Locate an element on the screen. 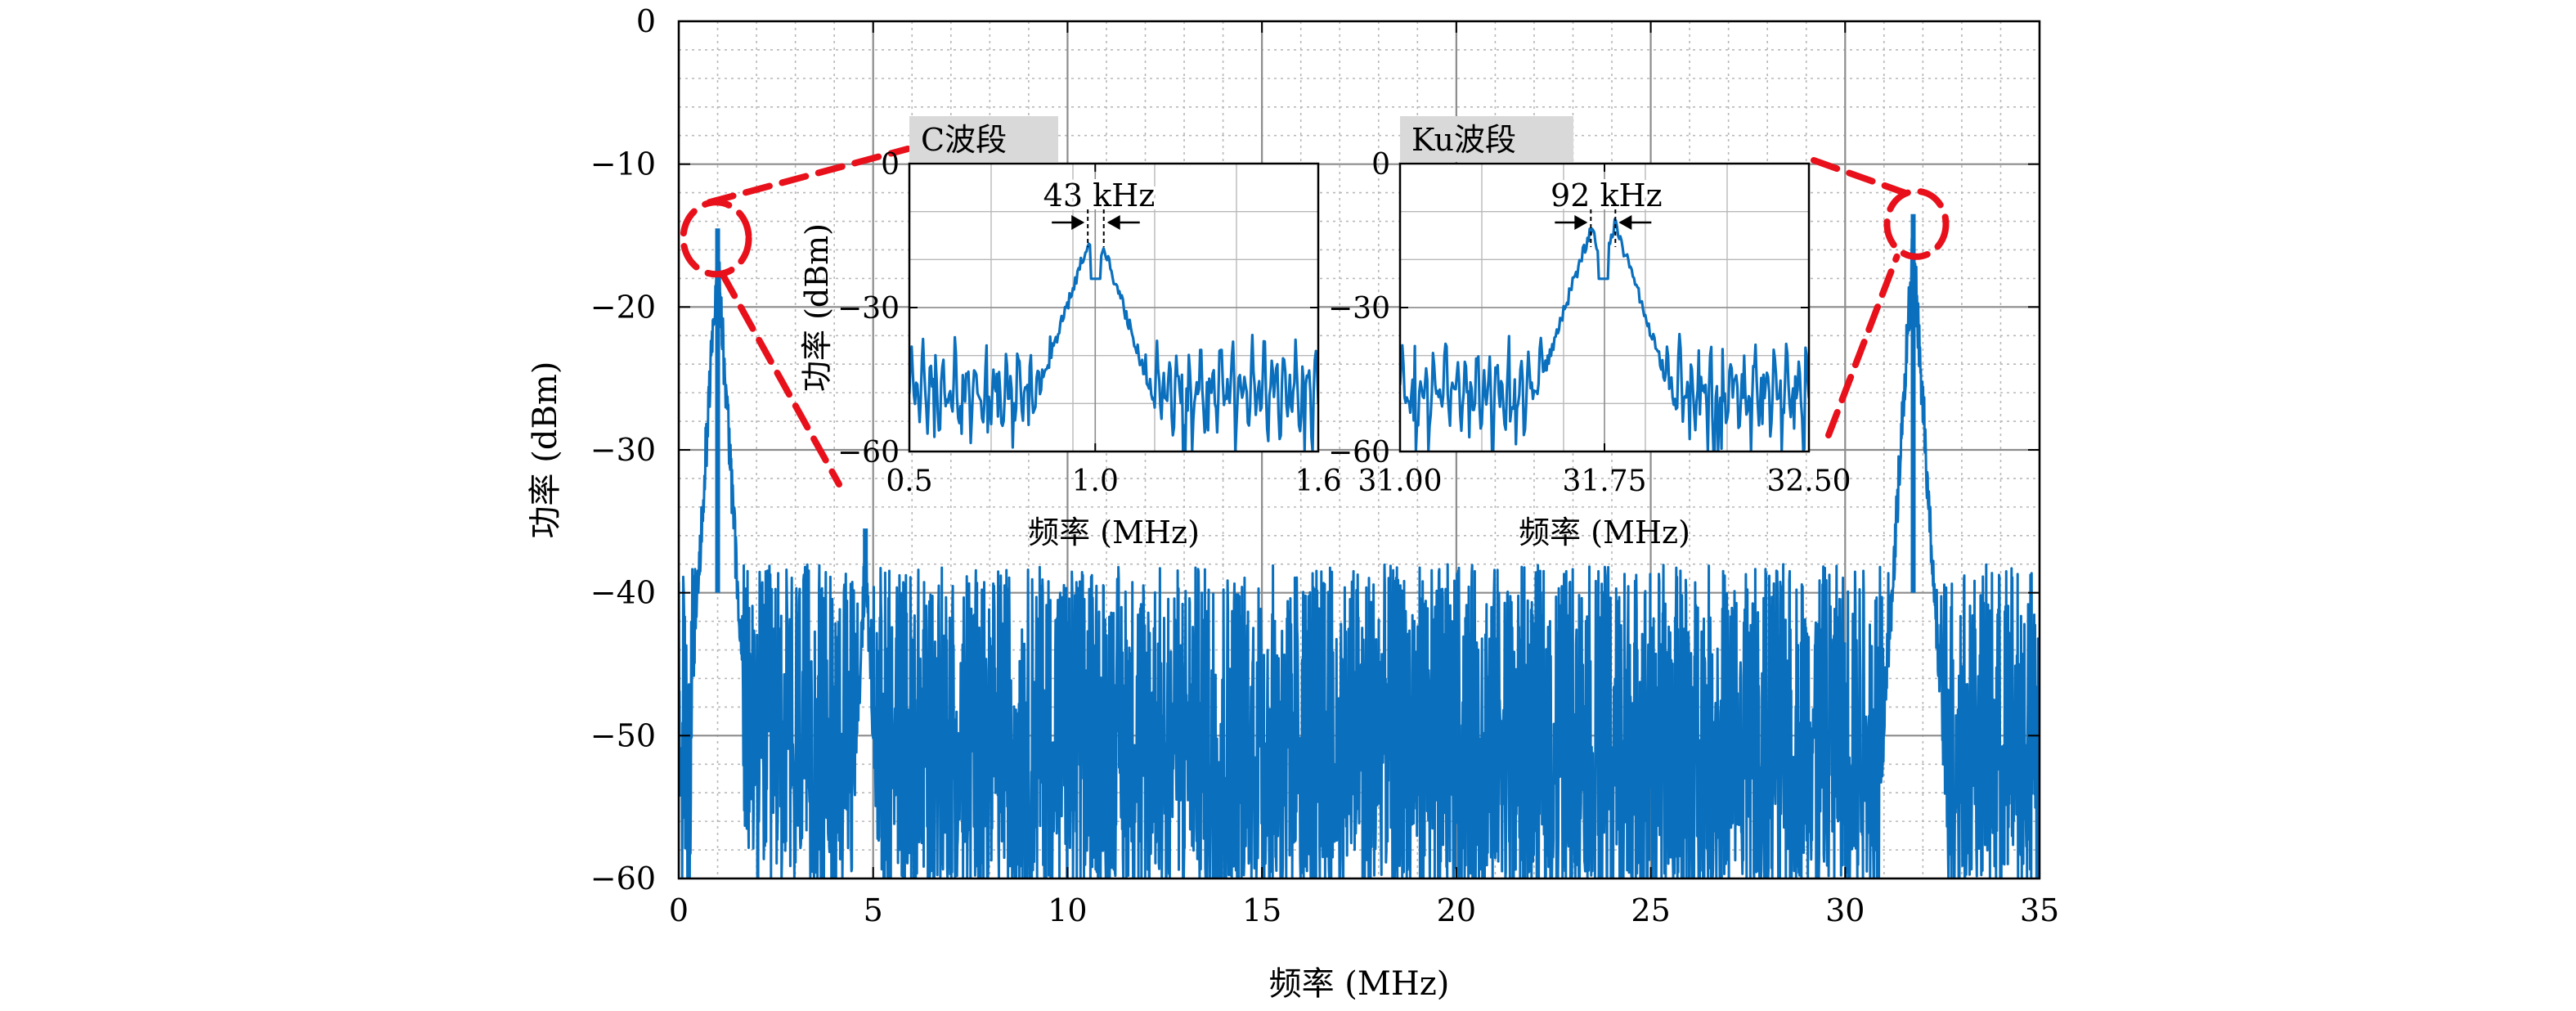 This screenshot has height=1011, width=2576. spacing-annotation: 43 kHz is located at coordinates (1100, 195).